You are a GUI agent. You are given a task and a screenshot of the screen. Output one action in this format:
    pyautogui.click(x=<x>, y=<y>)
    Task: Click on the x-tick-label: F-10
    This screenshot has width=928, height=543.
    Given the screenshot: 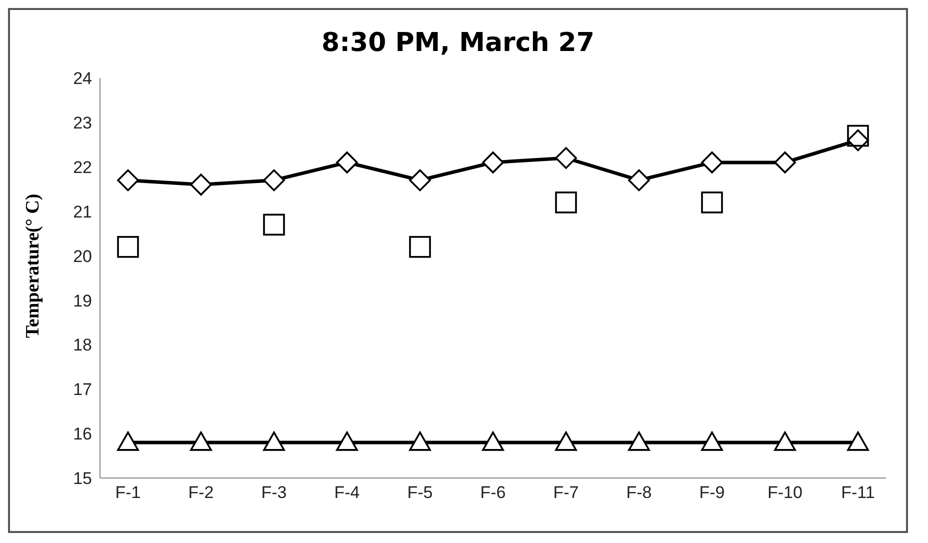 What is the action you would take?
    pyautogui.click(x=785, y=492)
    